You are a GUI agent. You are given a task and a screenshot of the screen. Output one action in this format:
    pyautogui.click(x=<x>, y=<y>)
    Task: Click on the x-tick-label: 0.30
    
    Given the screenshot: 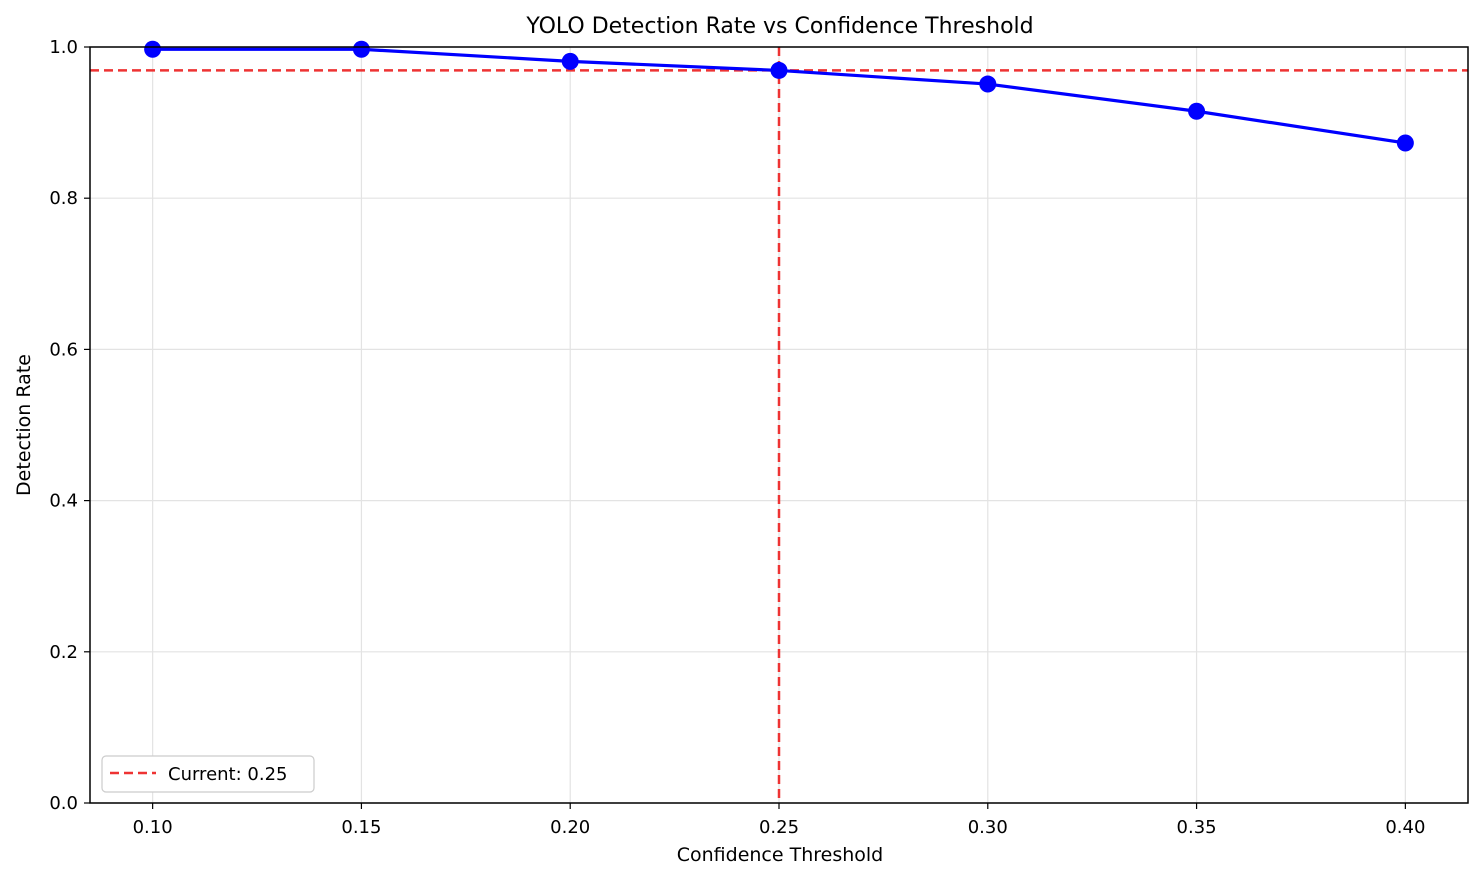 What is the action you would take?
    pyautogui.click(x=988, y=827)
    